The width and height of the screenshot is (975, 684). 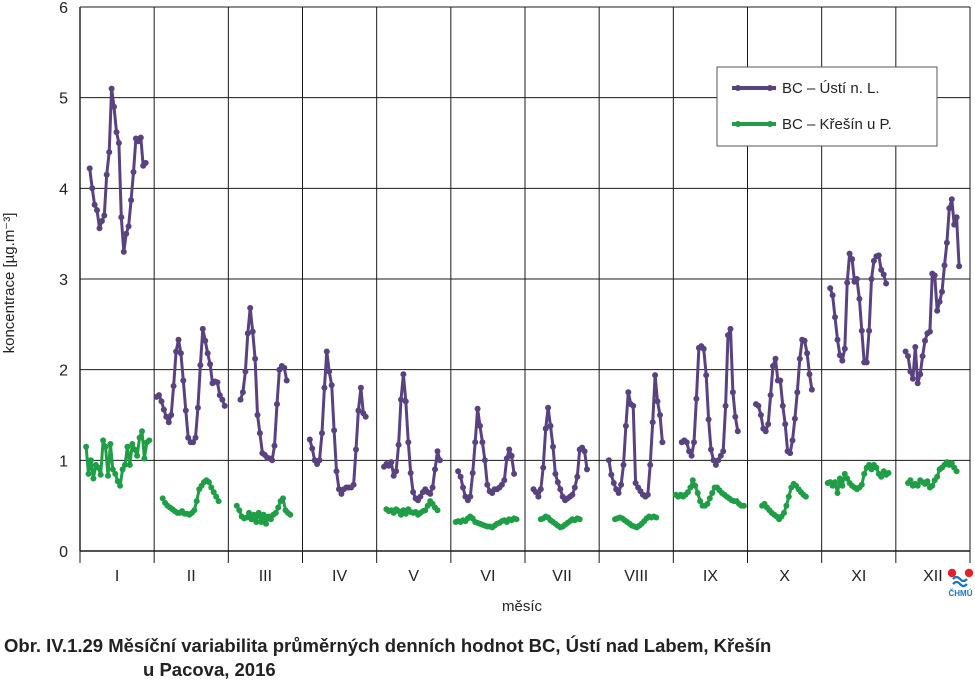 I want to click on legend-marker-kresin, so click(x=770, y=124).